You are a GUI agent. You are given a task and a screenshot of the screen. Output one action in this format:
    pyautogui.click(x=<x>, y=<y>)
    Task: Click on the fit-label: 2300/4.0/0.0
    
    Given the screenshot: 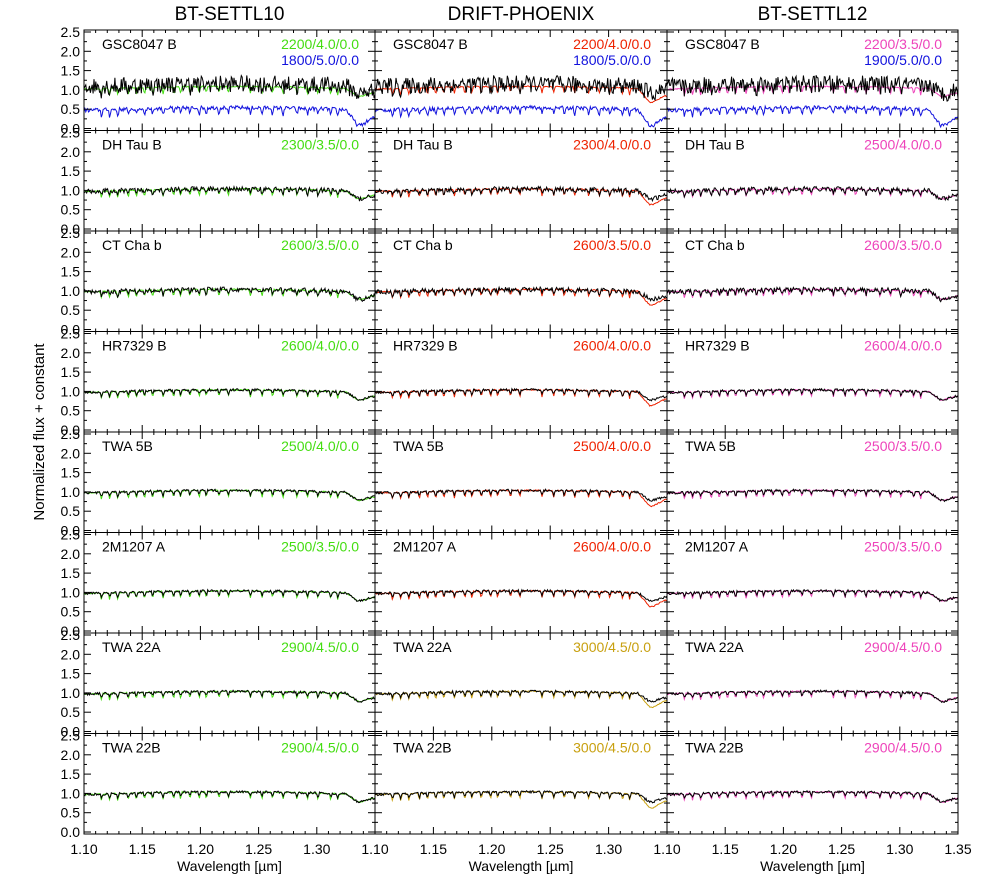 What is the action you would take?
    pyautogui.click(x=612, y=145)
    